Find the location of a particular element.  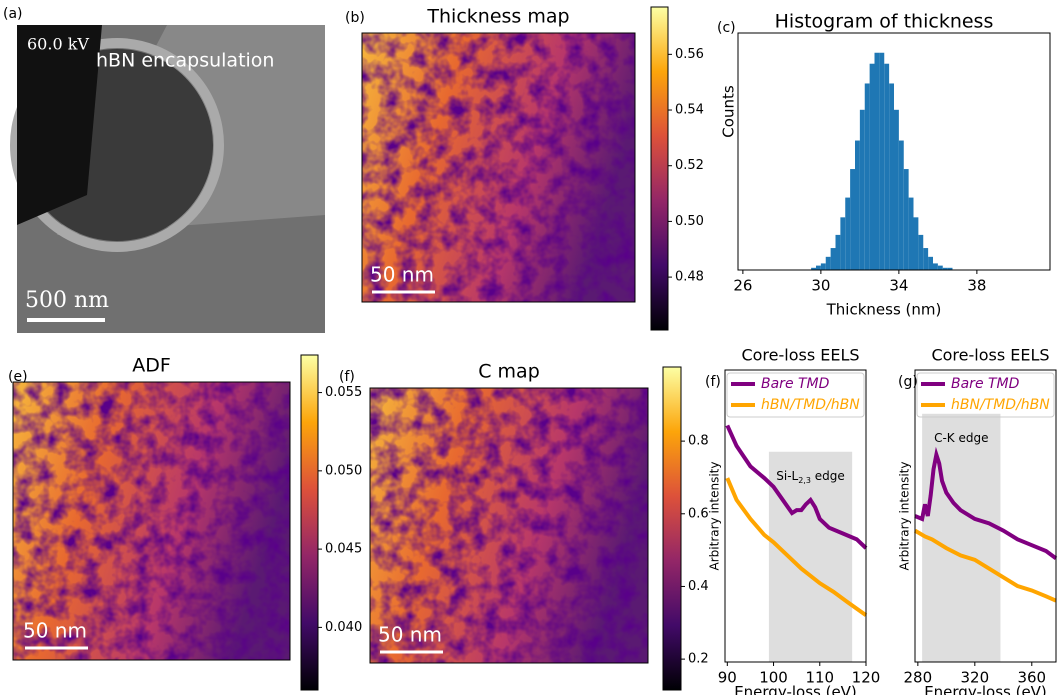

colorbar-tick-label: 0.56 is located at coordinates (689, 54).